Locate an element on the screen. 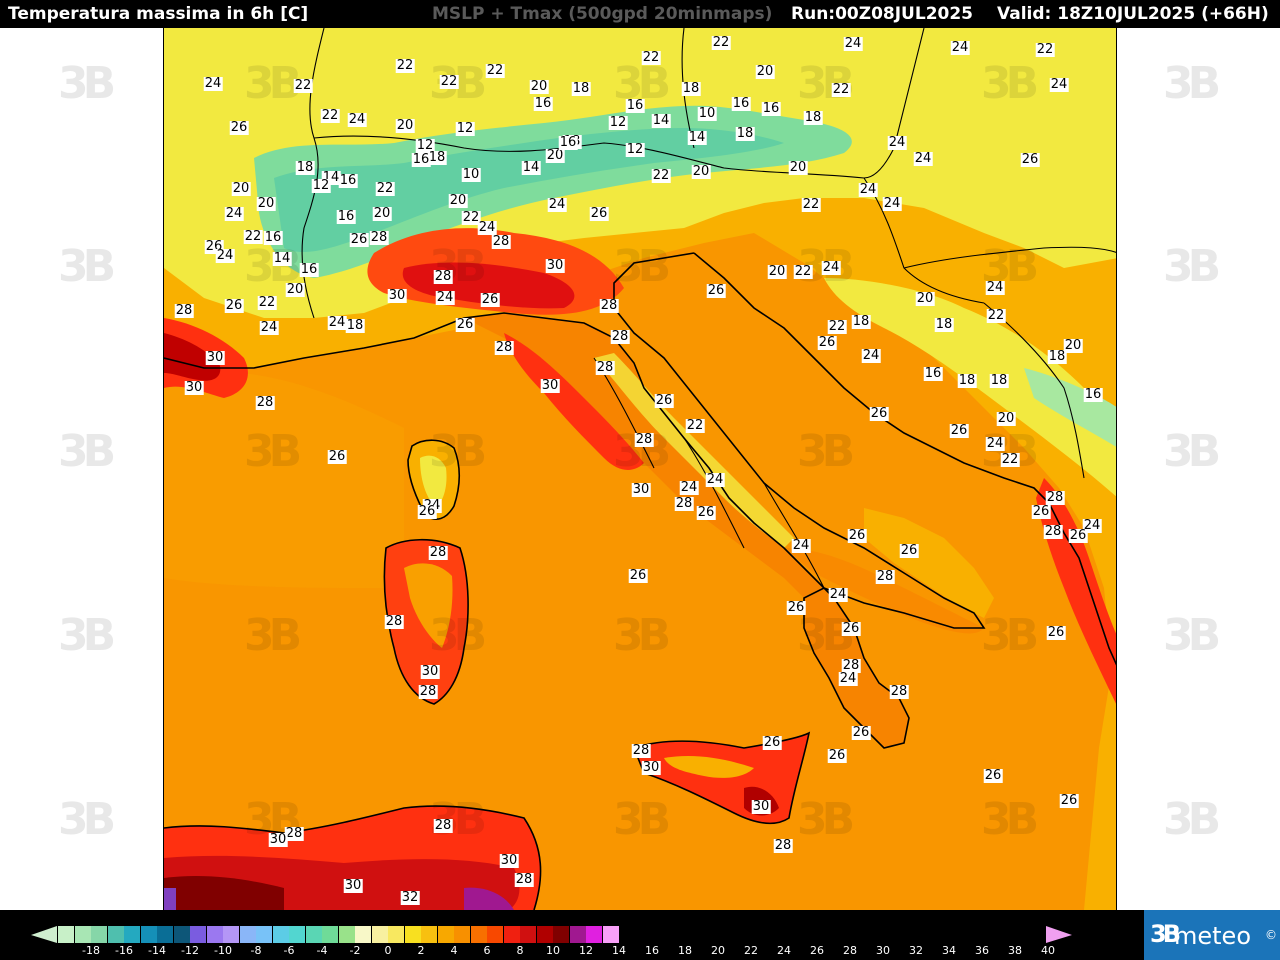 The width and height of the screenshot is (1280, 960). legend-tick-label: 18 is located at coordinates (685, 950).